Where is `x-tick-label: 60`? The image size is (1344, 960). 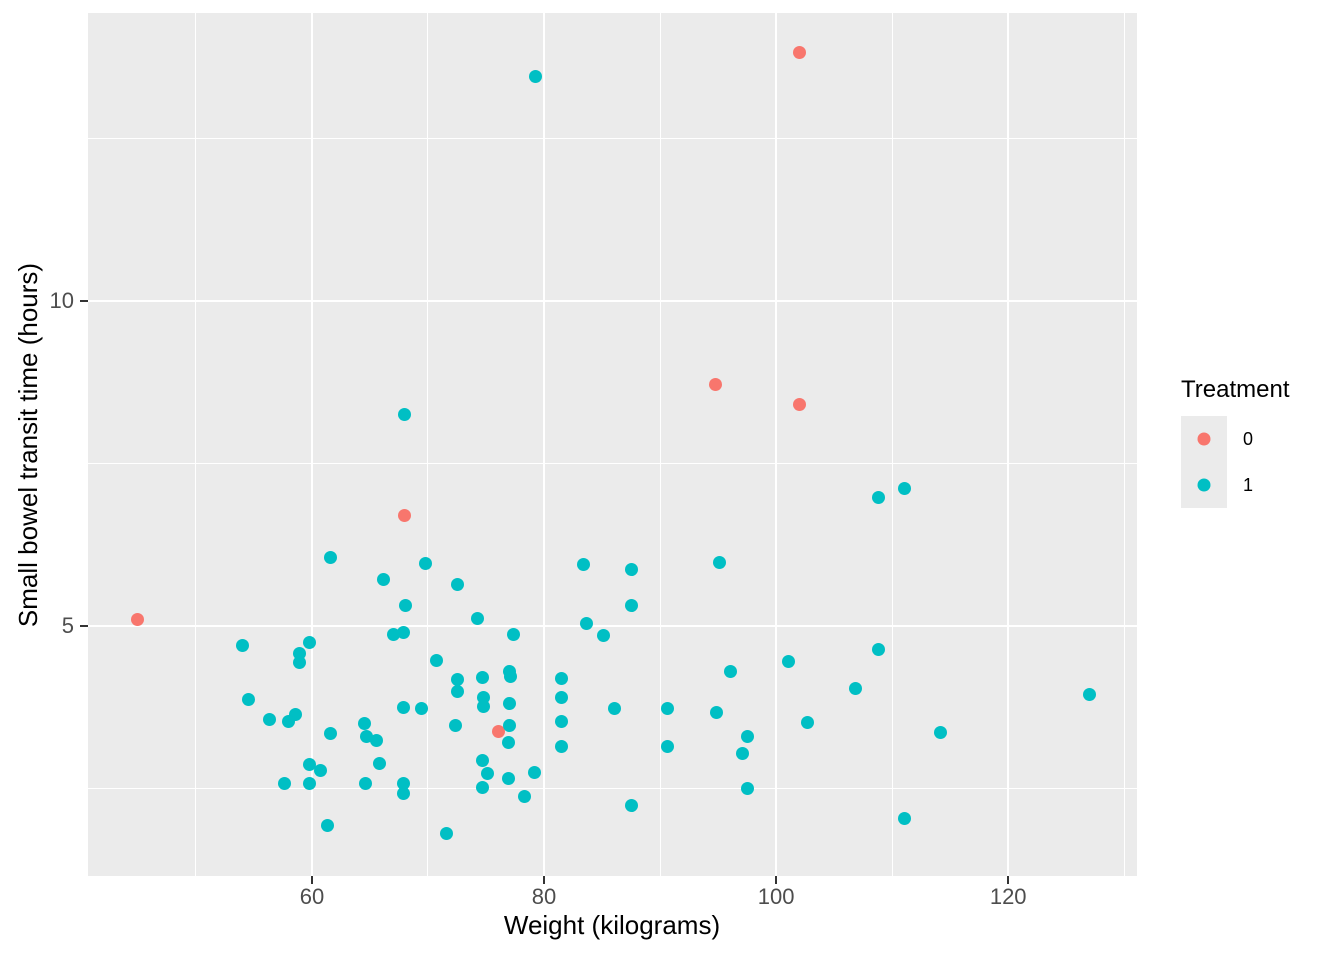
x-tick-label: 60 is located at coordinates (312, 896).